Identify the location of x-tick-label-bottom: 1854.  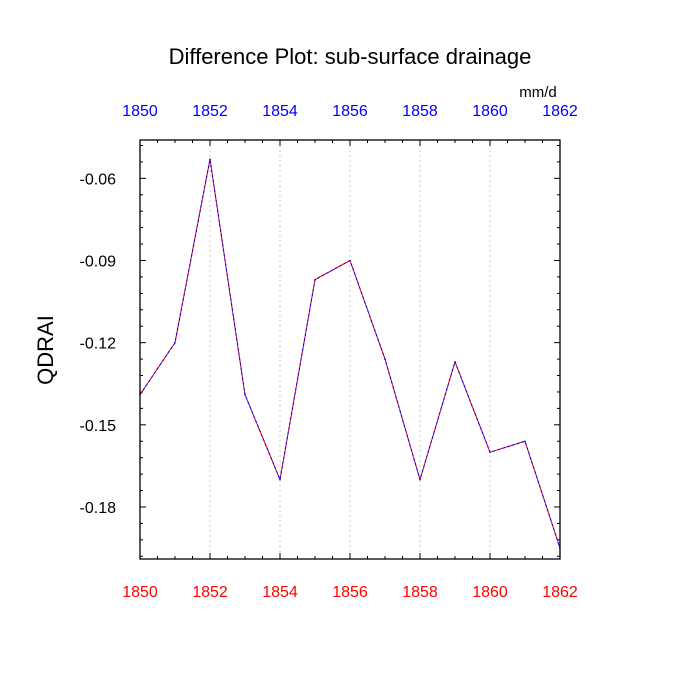
(280, 592).